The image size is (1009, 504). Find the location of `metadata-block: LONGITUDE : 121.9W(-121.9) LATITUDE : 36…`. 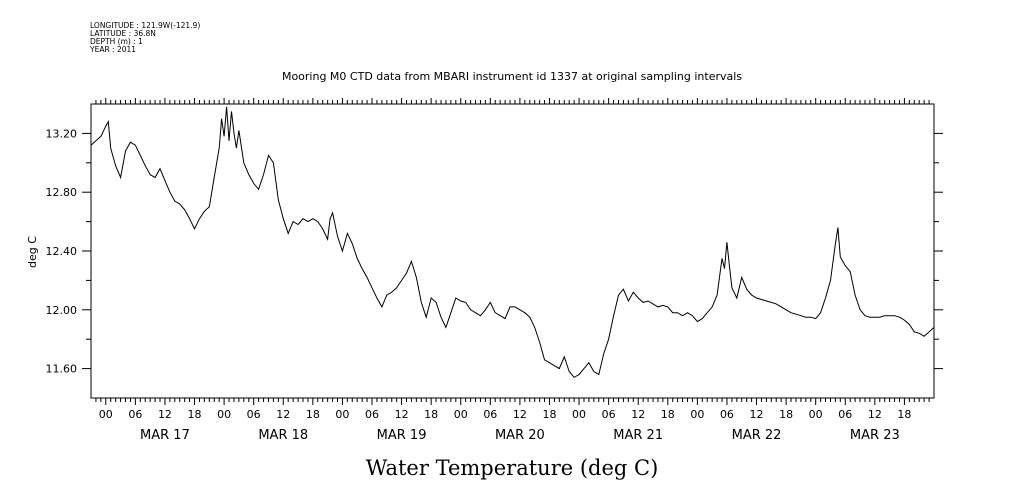

metadata-block: LONGITUDE : 121.9W(-121.9) LATITUDE : 36… is located at coordinates (145, 38).